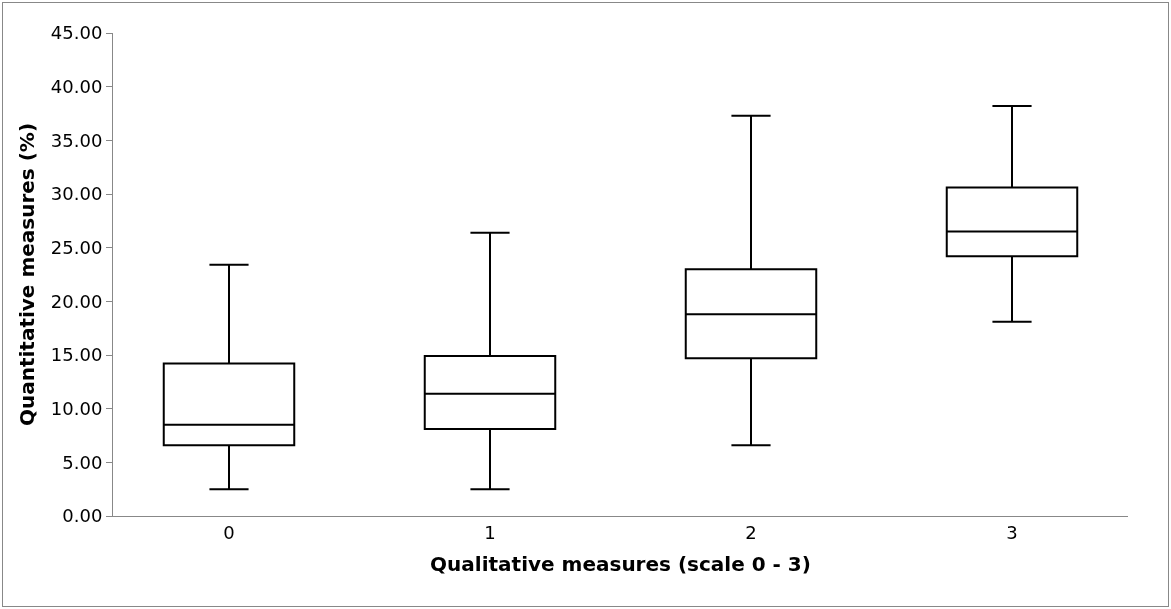 This screenshot has width=1171, height=609. What do you see at coordinates (76, 86) in the screenshot?
I see `y-tick-label: 40.00` at bounding box center [76, 86].